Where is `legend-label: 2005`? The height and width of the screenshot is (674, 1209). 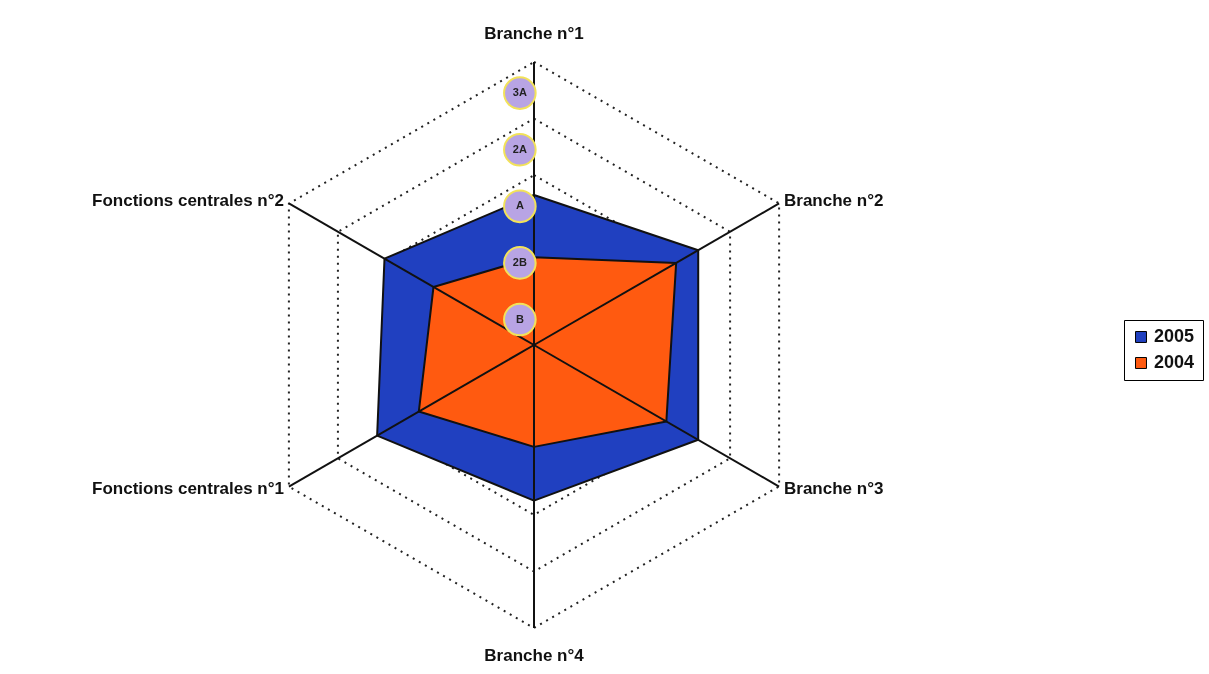 legend-label: 2005 is located at coordinates (1174, 336).